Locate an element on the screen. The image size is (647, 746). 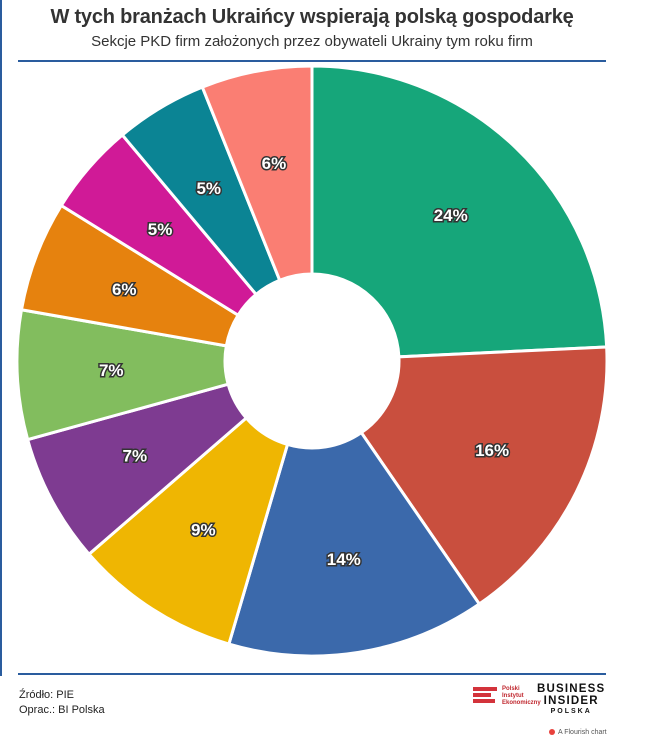
header-divider is located at coordinates (312, 61).